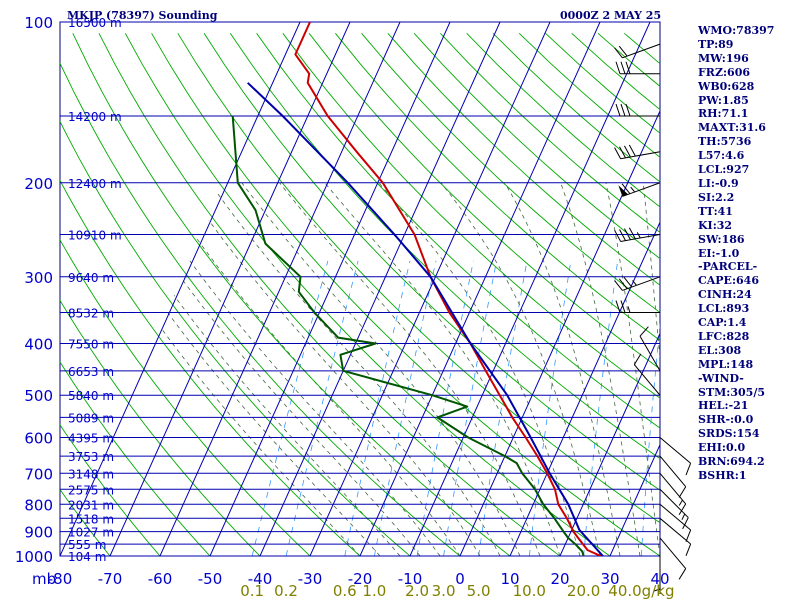 Image resolution: width=800 pixels, height=600 pixels. Describe the element at coordinates (724, 336) in the screenshot. I see `sounding-index-item: LFC:828` at that location.